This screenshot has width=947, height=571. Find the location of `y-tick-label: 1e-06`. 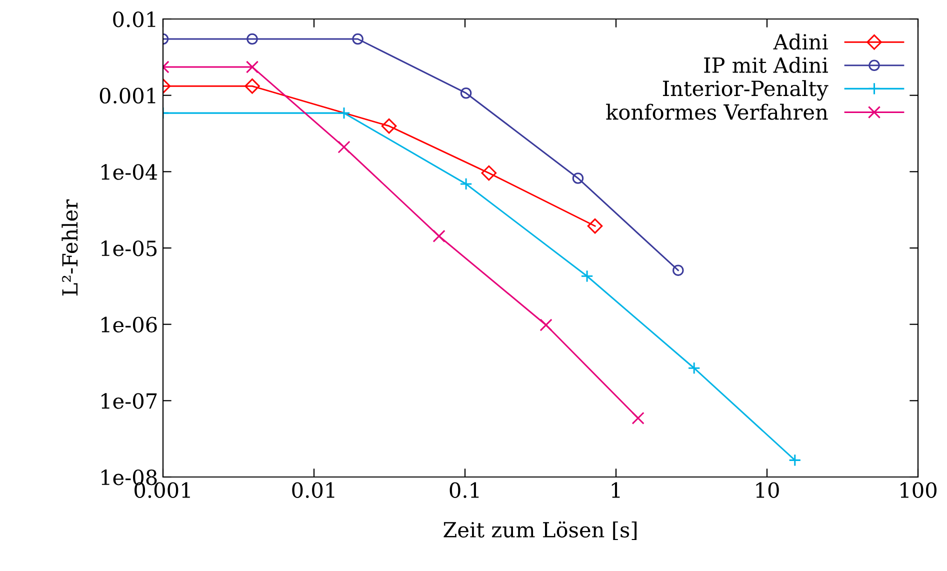

y-tick-label: 1e-06 is located at coordinates (129, 324).